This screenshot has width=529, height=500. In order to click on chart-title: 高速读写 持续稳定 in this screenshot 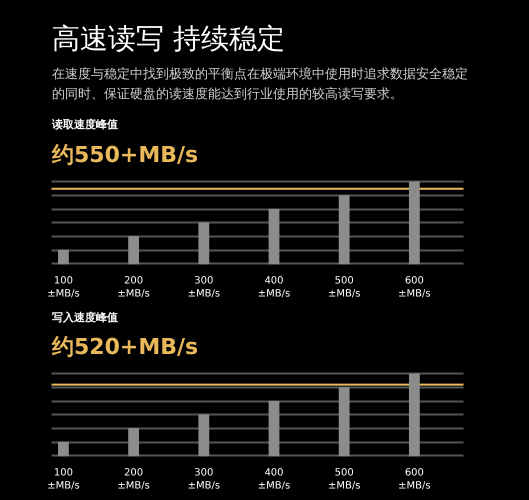, I will do `click(168, 39)`.